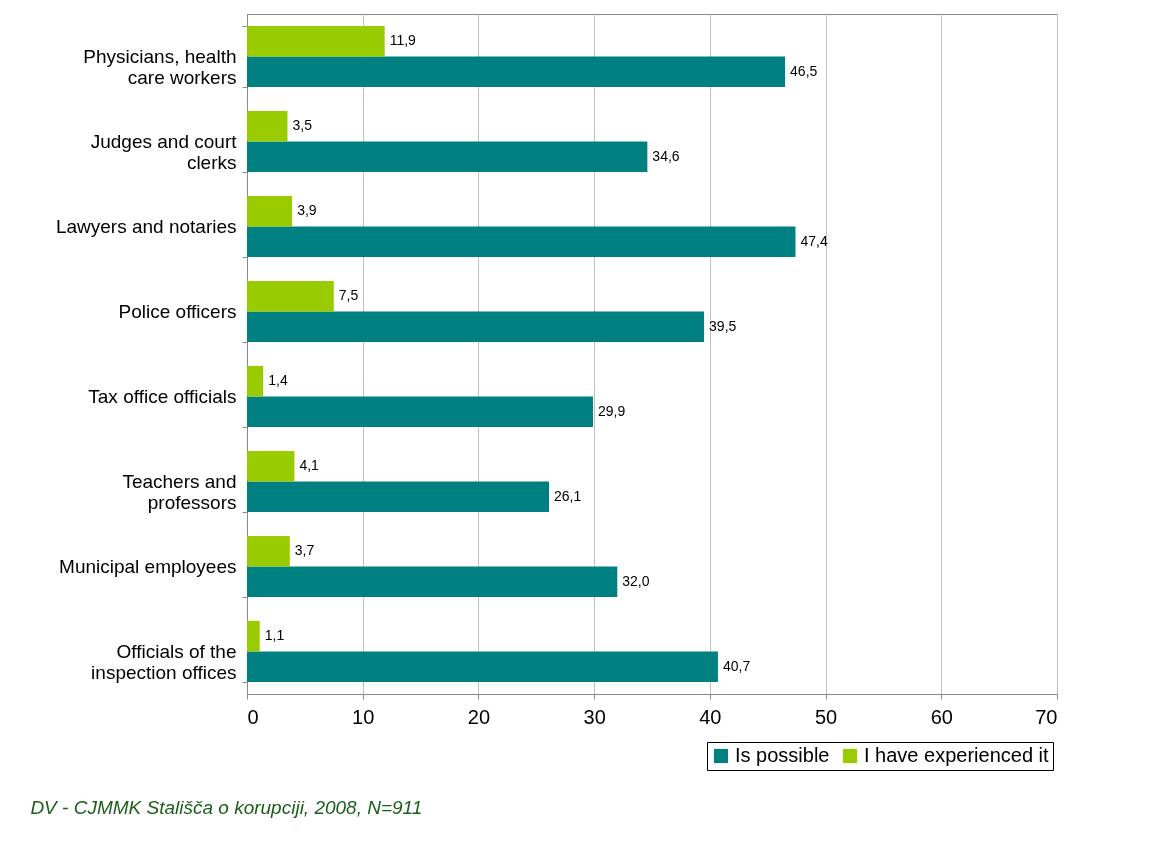 This screenshot has height=856, width=1159. What do you see at coordinates (160, 67) in the screenshot?
I see `y-tick-label: Physicians, health care workers` at bounding box center [160, 67].